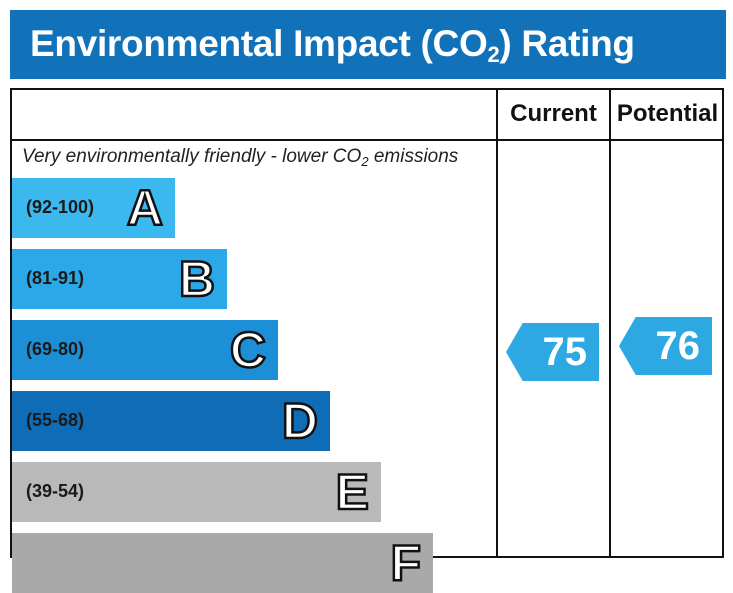 Image resolution: width=733 pixels, height=593 pixels. Describe the element at coordinates (55, 420) in the screenshot. I see `band-range-label: (55-68)` at that location.